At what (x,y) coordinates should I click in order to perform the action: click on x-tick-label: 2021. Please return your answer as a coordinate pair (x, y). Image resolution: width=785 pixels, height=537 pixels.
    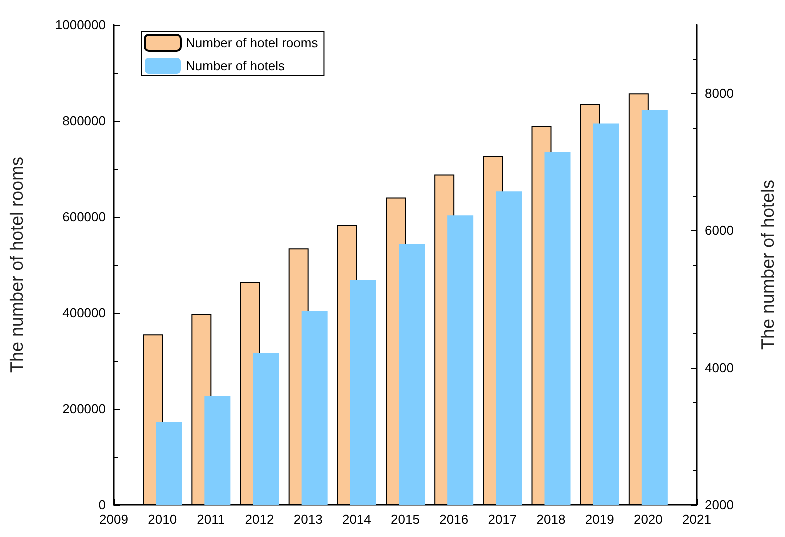
    Looking at the image, I should click on (697, 519).